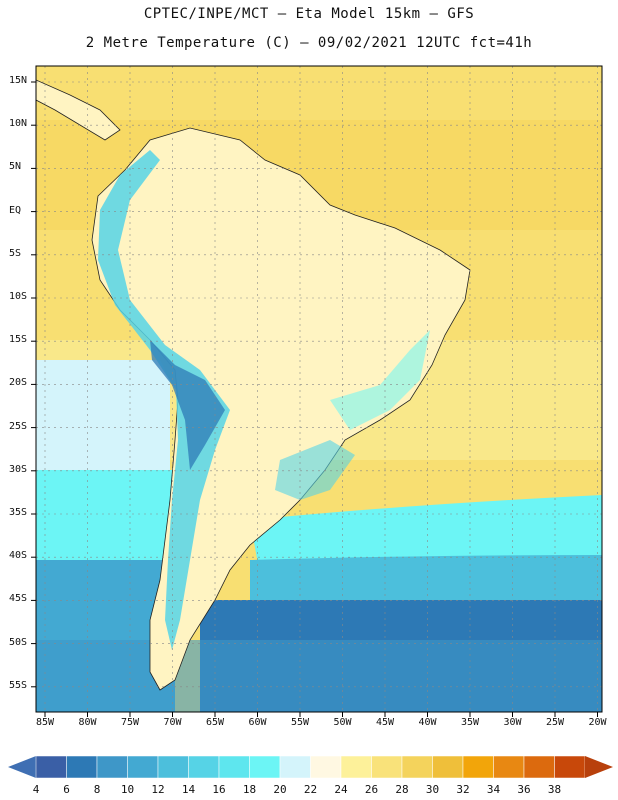  I want to click on colorbar-boxes, so click(310, 767).